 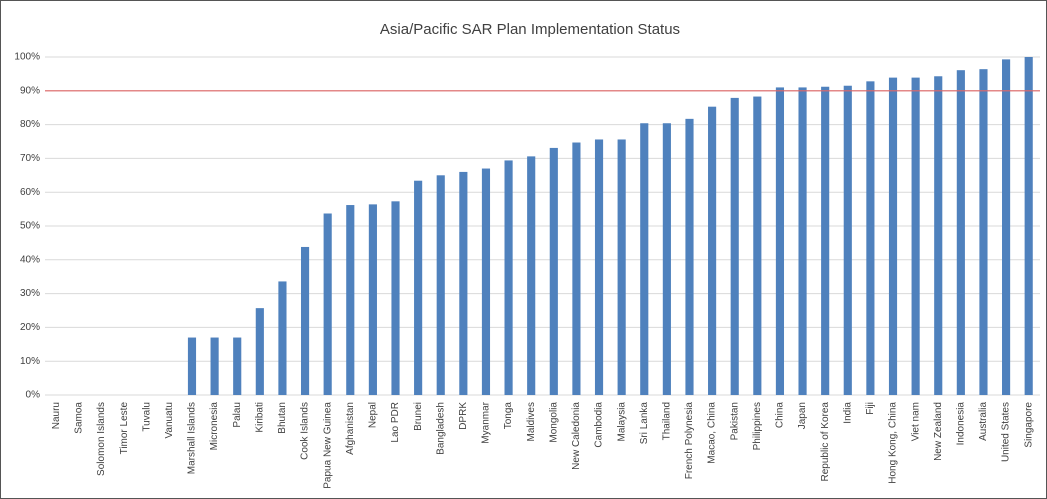 I want to click on x-tick-label: French Polynesia, so click(x=689, y=441).